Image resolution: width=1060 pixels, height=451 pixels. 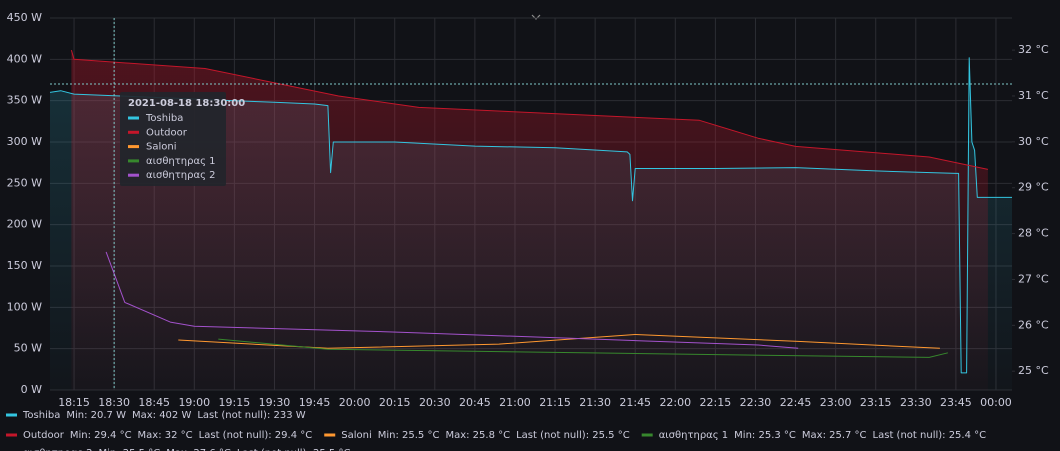 What do you see at coordinates (1033, 187) in the screenshot?
I see `y2-tick-label: 29 °C` at bounding box center [1033, 187].